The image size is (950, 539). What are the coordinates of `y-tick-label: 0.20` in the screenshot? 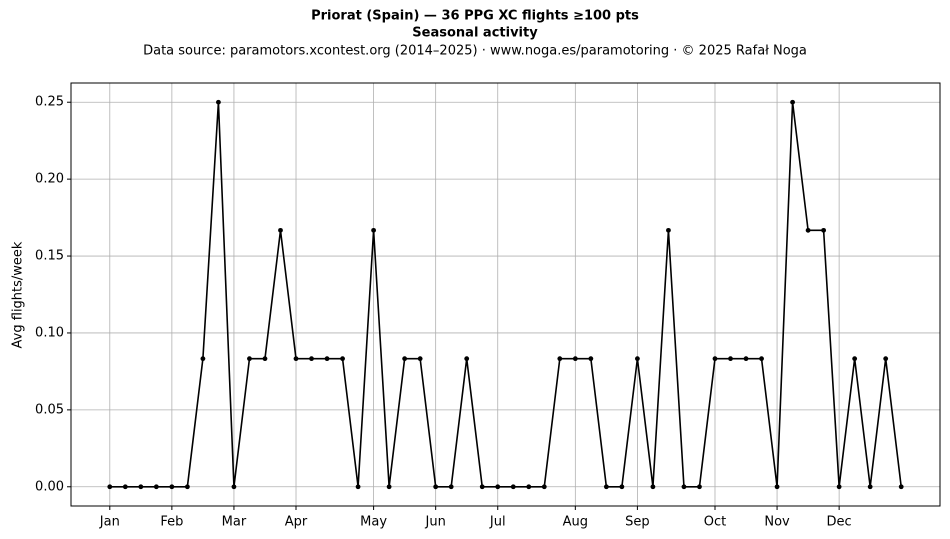 It's located at (49, 179).